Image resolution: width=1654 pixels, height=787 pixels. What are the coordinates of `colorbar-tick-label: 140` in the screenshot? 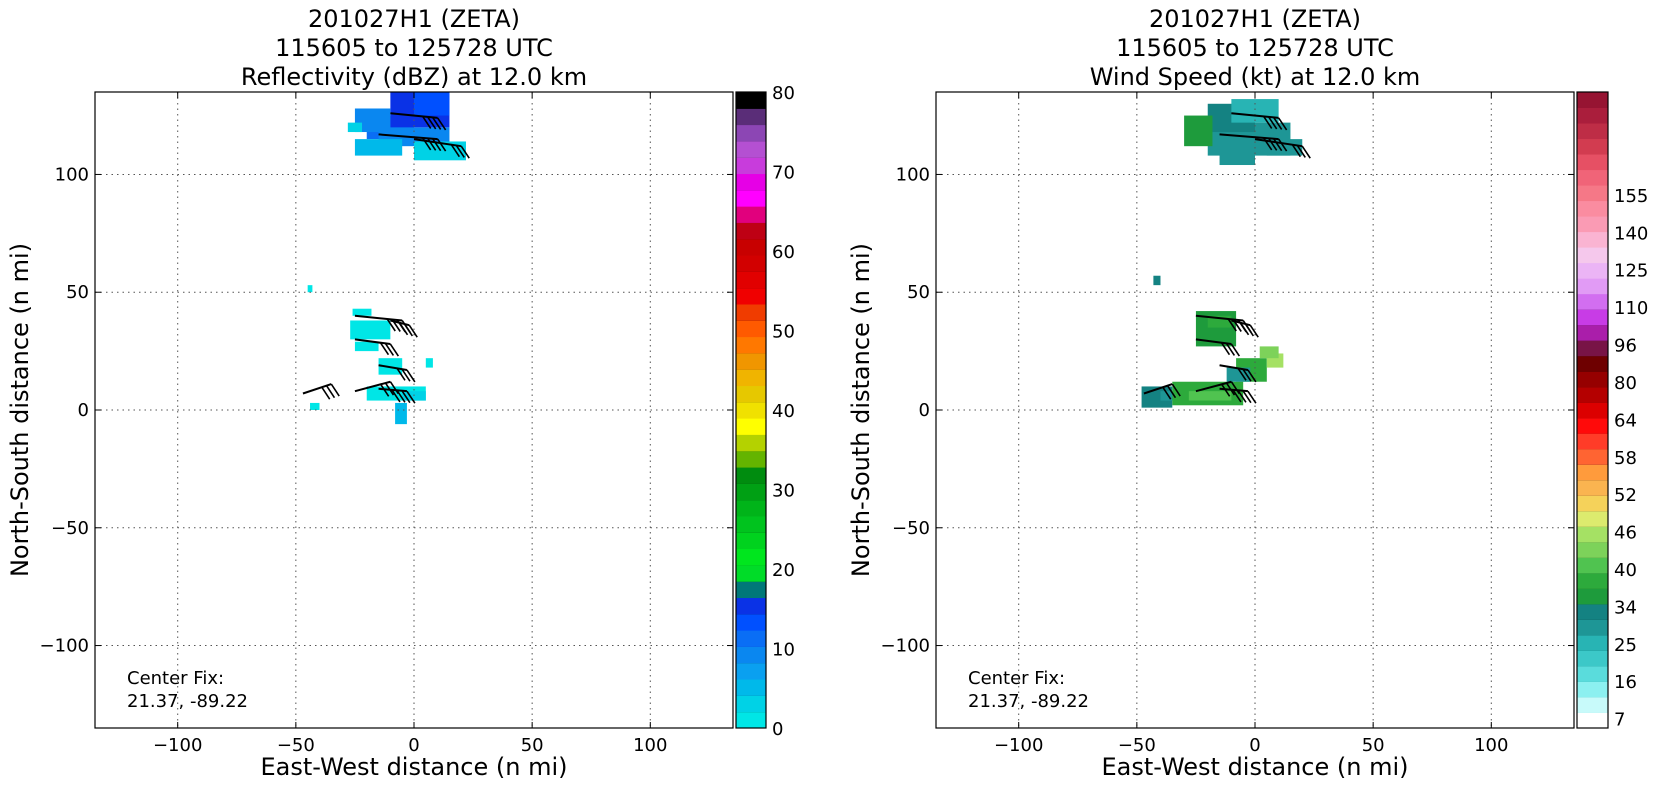 It's located at (1631, 233).